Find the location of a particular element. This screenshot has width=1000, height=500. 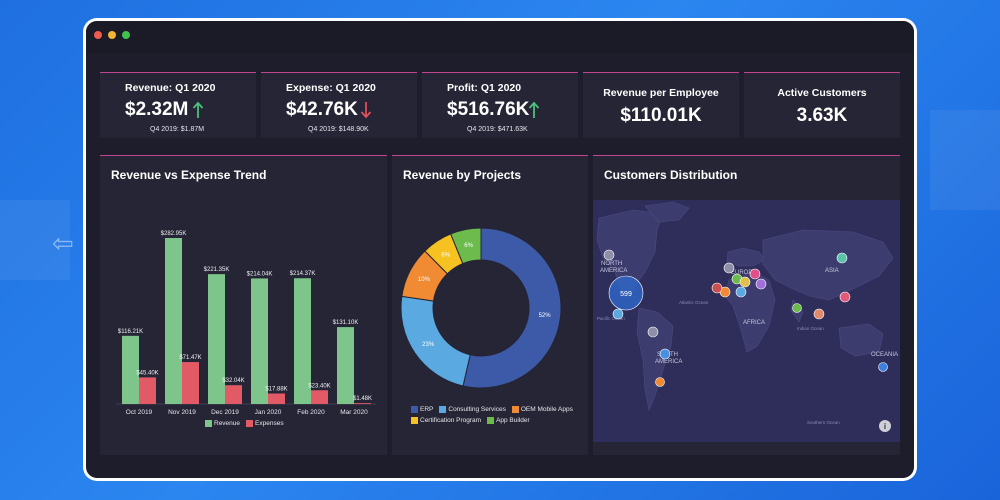

legend-item-oem-mobile-apps: OEM Mobile Apps is located at coordinates (542, 409).